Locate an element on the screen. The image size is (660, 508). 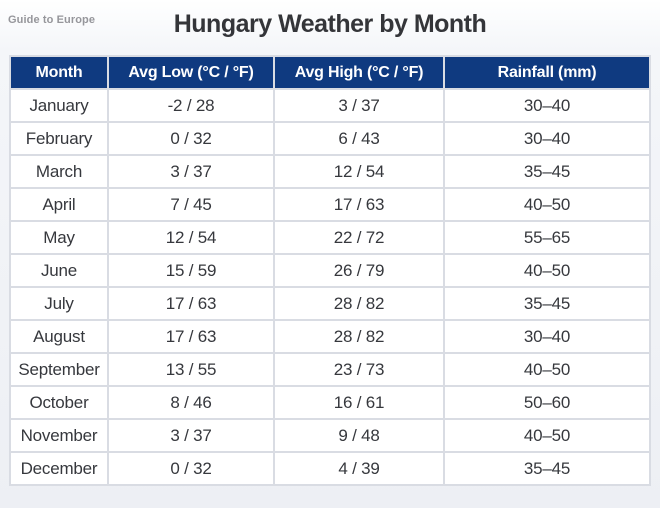
table-row: July 17 / 63 28 / 82 35–45 is located at coordinates (330, 303).